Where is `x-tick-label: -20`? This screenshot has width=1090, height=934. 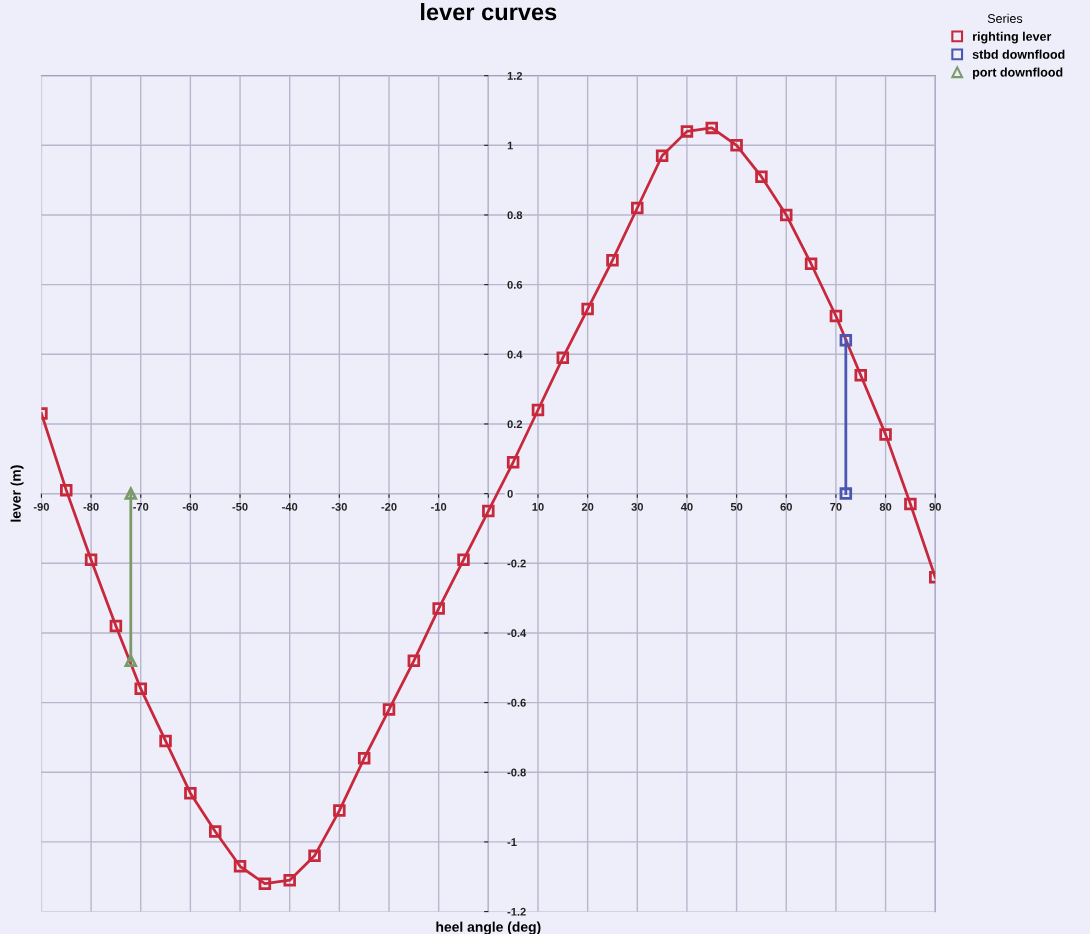
x-tick-label: -20 is located at coordinates (389, 506).